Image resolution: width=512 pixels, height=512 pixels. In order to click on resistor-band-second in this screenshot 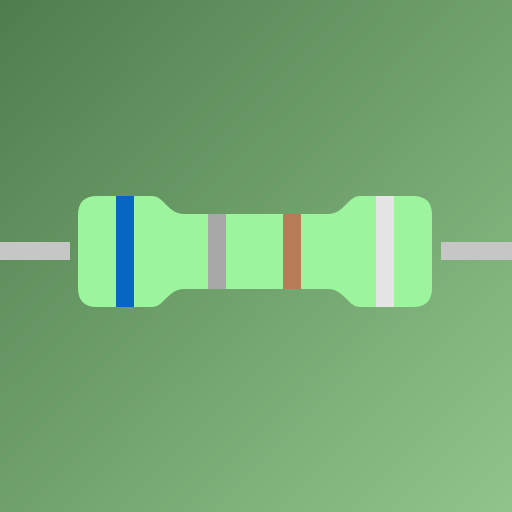, I will do `click(217, 251)`.